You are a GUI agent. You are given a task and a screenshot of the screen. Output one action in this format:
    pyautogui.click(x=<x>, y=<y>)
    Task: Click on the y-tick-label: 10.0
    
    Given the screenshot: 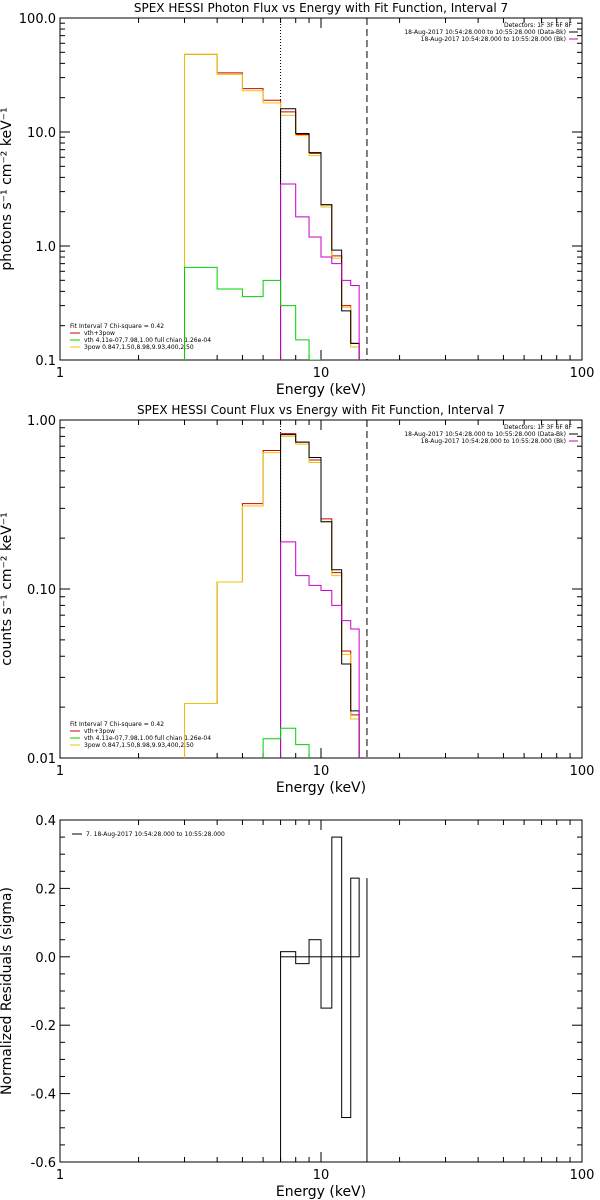 What is the action you would take?
    pyautogui.click(x=41, y=133)
    